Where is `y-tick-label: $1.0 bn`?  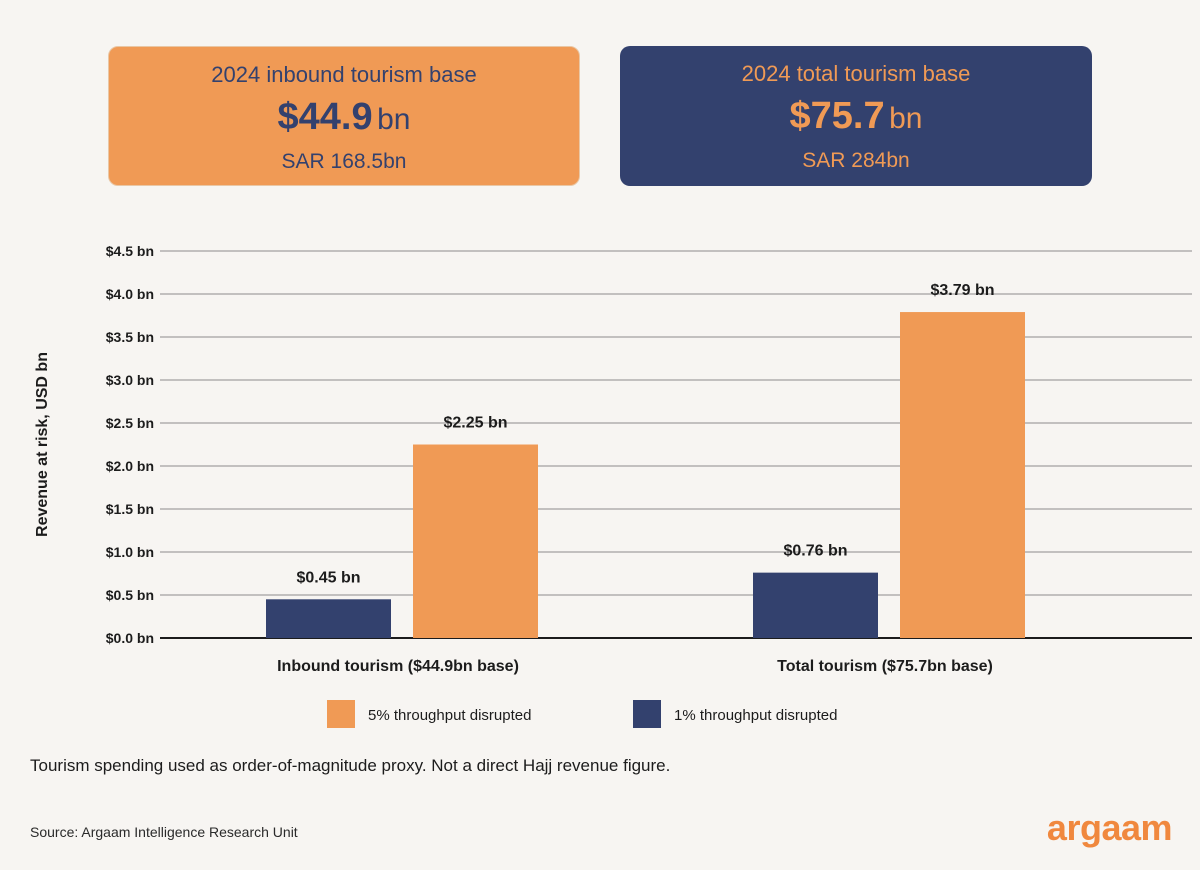 y-tick-label: $1.0 bn is located at coordinates (130, 552).